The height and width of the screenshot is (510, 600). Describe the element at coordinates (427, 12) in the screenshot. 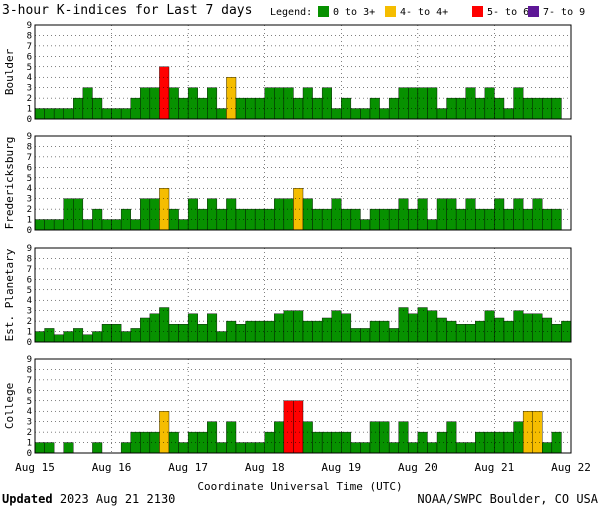

I see `legend: Legend: 0 to 3+ 4- to 4+ 5- to 6+ 7- to 9` at that location.